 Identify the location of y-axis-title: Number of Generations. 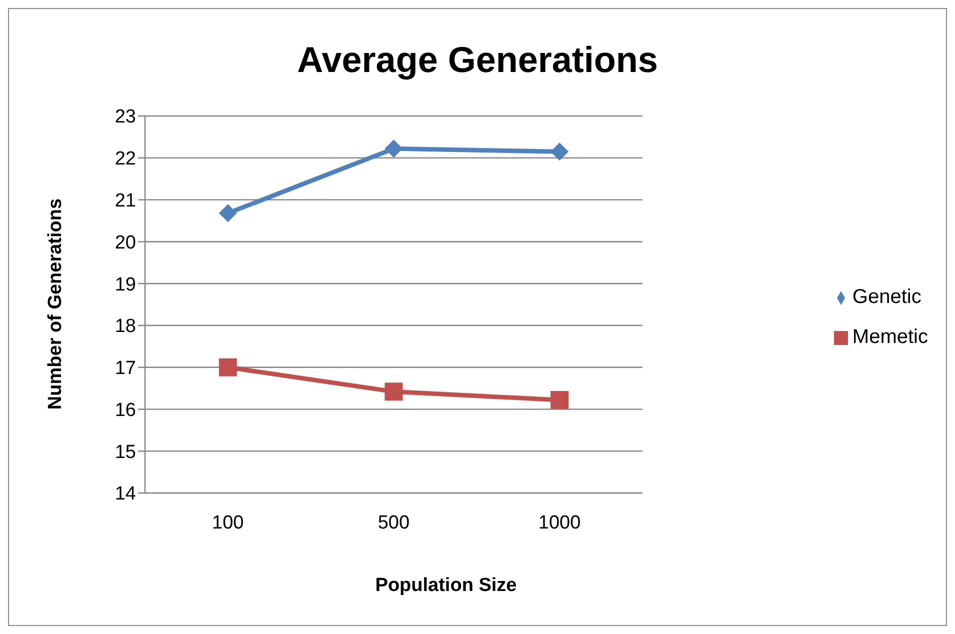
(56, 304).